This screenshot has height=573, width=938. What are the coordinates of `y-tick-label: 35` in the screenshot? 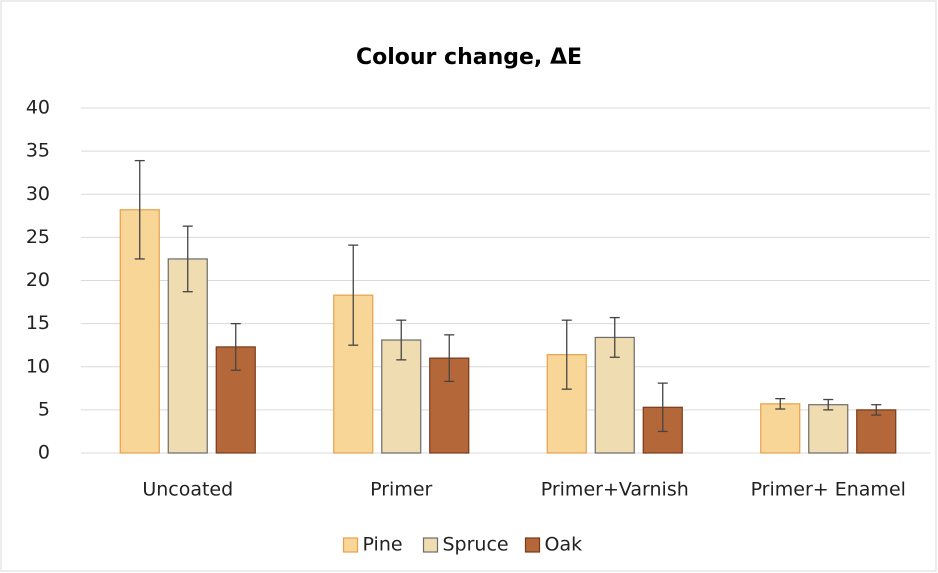 It's located at (38, 151).